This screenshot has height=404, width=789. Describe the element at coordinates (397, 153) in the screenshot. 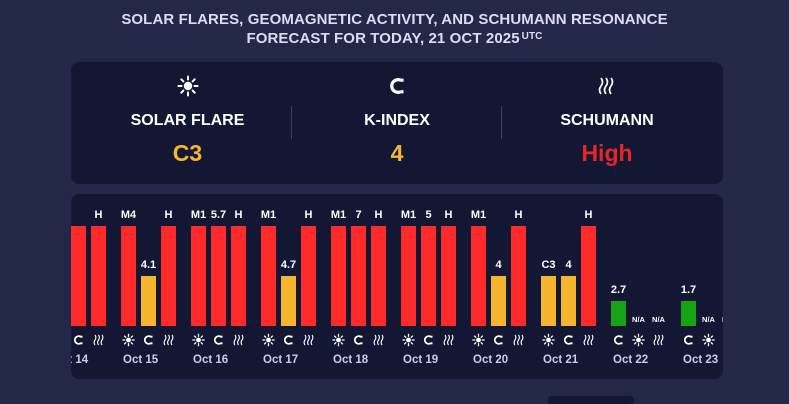

I see `k-index-value: 4` at that location.